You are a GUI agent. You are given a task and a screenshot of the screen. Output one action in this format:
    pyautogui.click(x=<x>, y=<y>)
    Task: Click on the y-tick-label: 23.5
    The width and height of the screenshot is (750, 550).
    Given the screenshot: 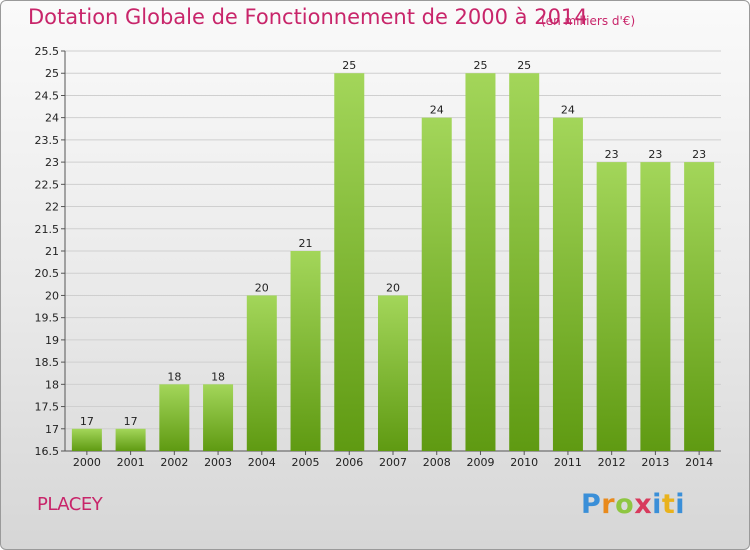 What is the action you would take?
    pyautogui.click(x=47, y=140)
    